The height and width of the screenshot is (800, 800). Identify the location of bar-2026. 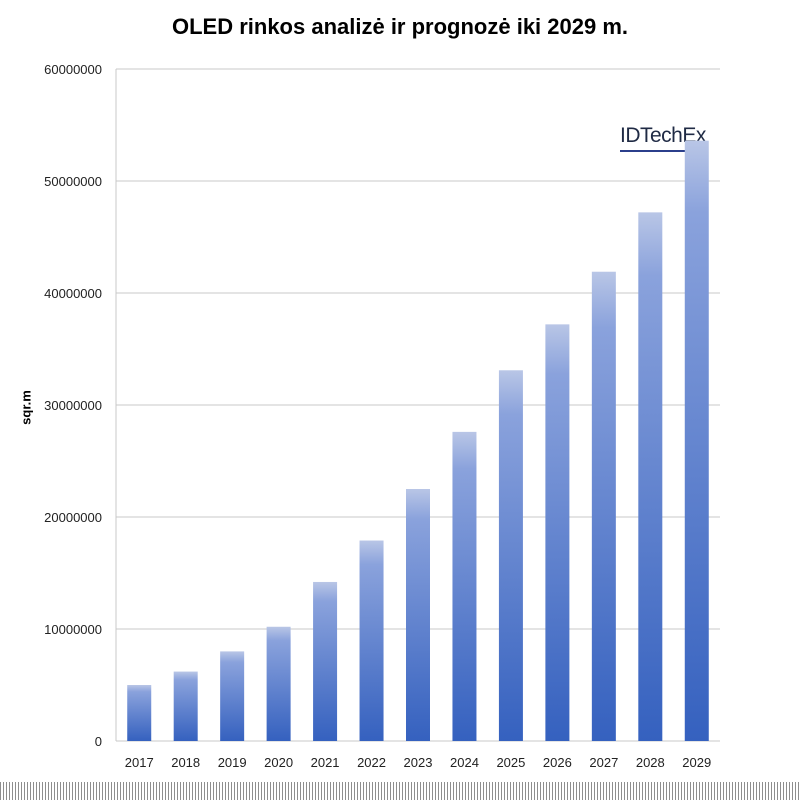
(557, 532).